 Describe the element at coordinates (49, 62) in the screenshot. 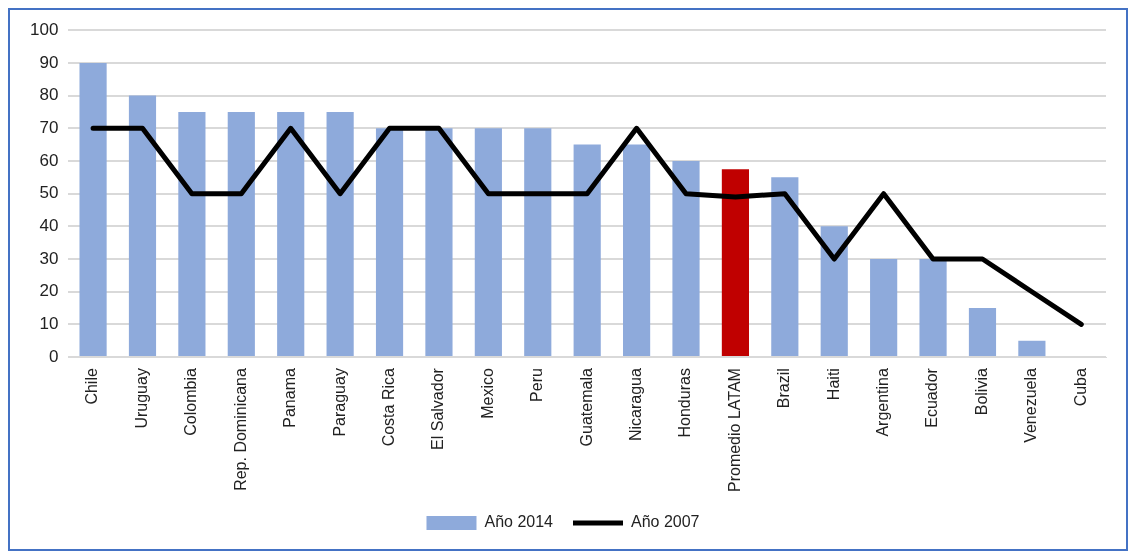

I see `y-tick-label: 90` at that location.